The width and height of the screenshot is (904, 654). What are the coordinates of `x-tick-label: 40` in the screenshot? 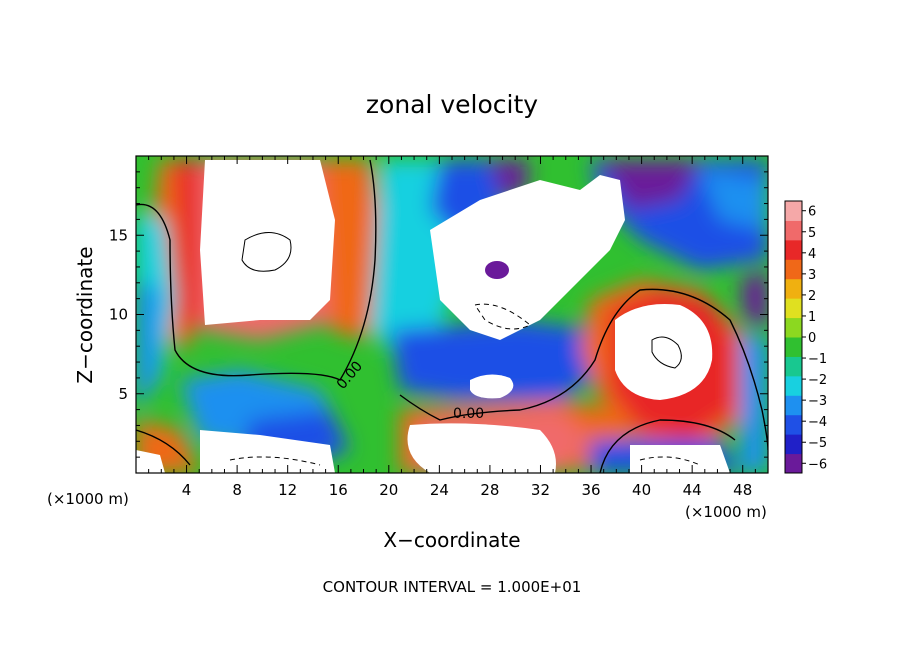 It's located at (641, 490).